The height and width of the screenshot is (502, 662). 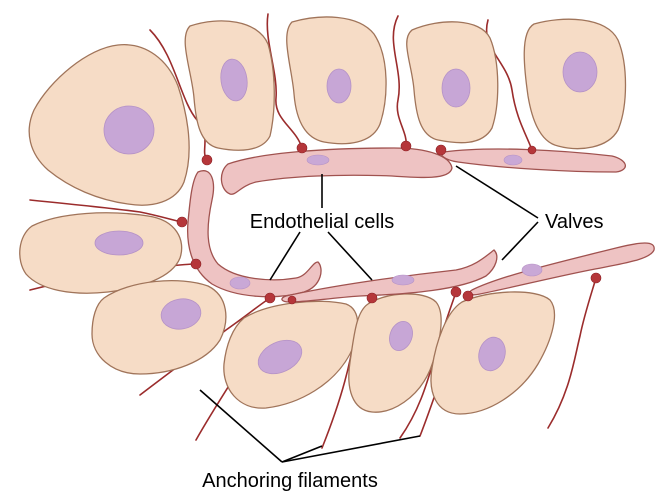 What do you see at coordinates (322, 222) in the screenshot?
I see `label-endothelial-cells: Endothelial cells` at bounding box center [322, 222].